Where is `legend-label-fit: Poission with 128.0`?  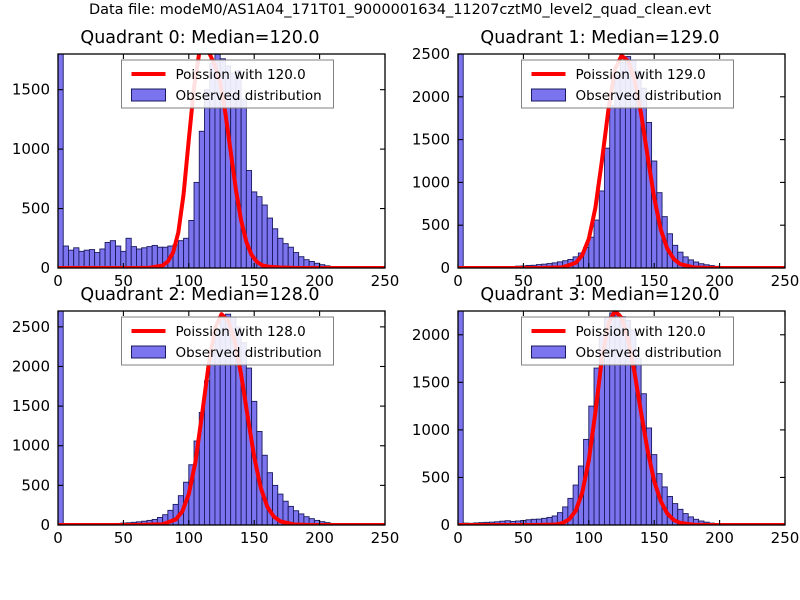
legend-label-fit: Poission with 128.0 is located at coordinates (241, 332).